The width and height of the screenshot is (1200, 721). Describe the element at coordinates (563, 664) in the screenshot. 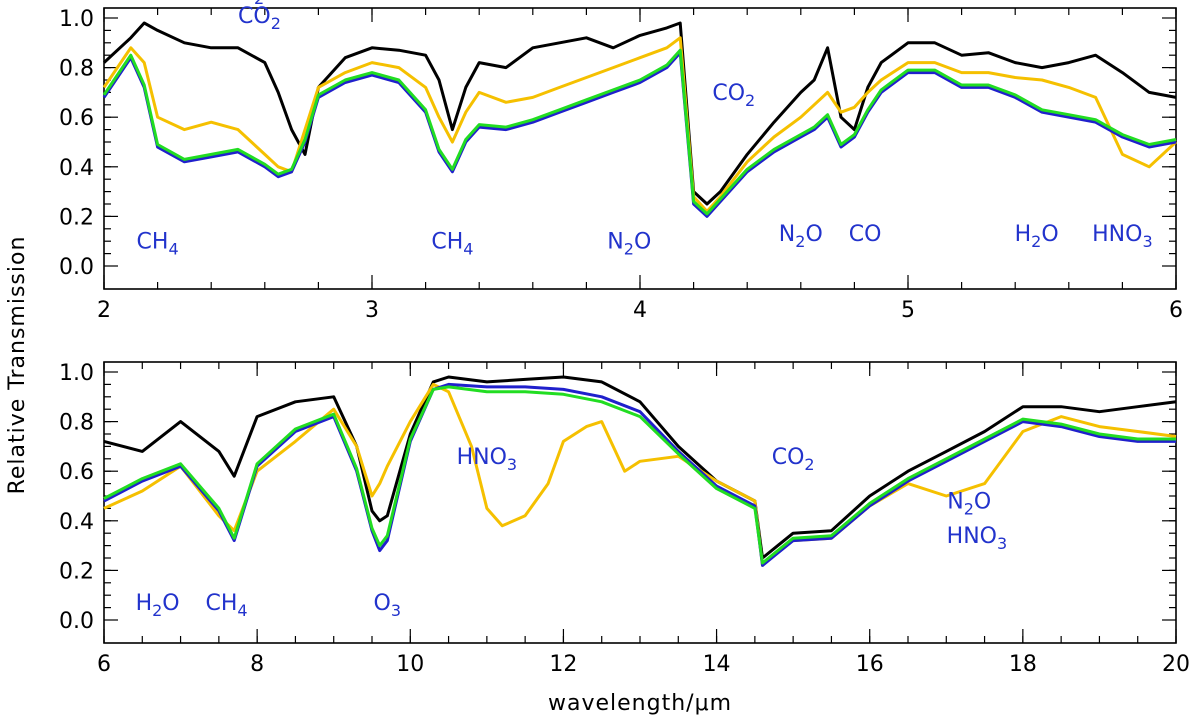

I see `x-tick-label: 12` at that location.